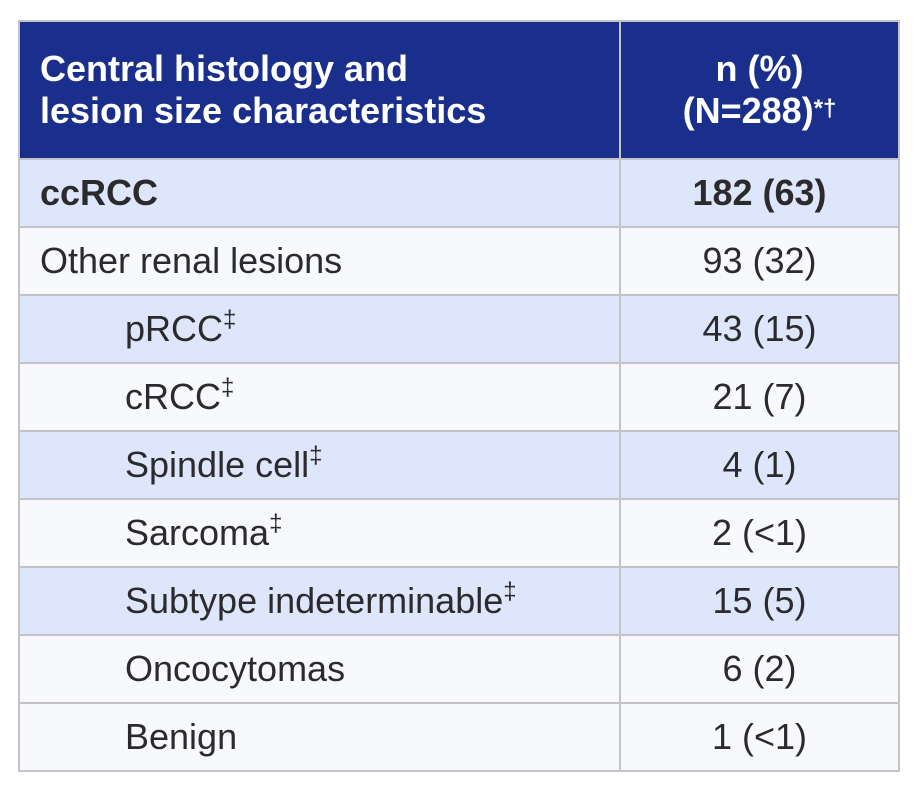  Describe the element at coordinates (235, 668) in the screenshot. I see `row-label-text: Oncocytomas` at that location.